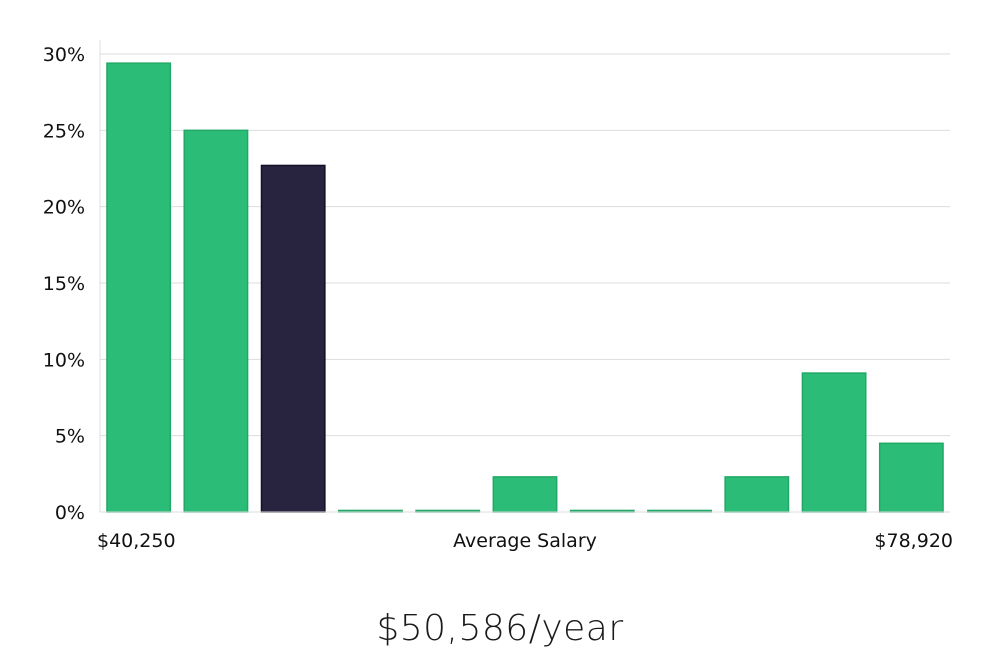  What do you see at coordinates (64, 131) in the screenshot?
I see `y-tick-label: 25%` at bounding box center [64, 131].